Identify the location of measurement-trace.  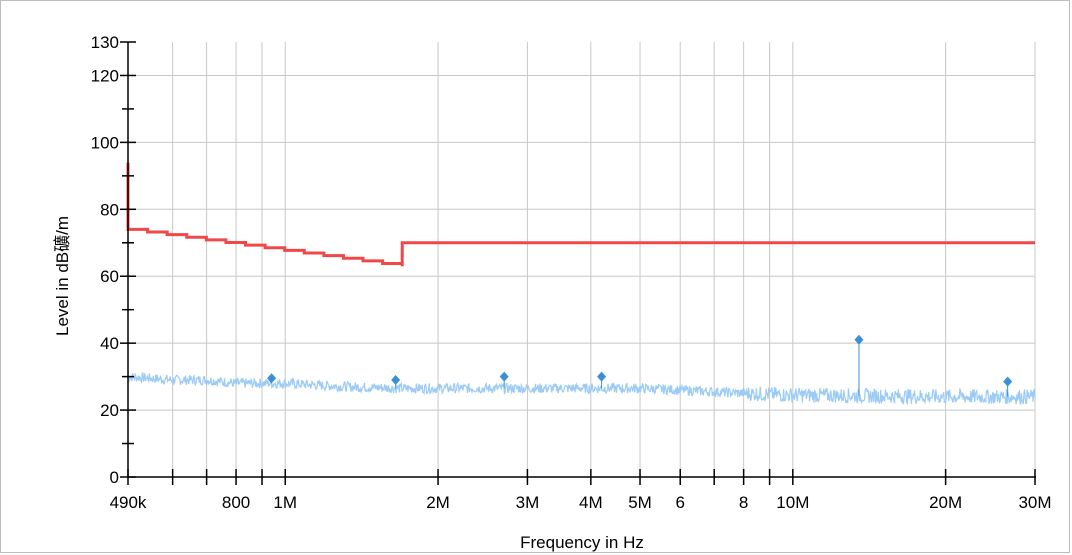
(581, 389).